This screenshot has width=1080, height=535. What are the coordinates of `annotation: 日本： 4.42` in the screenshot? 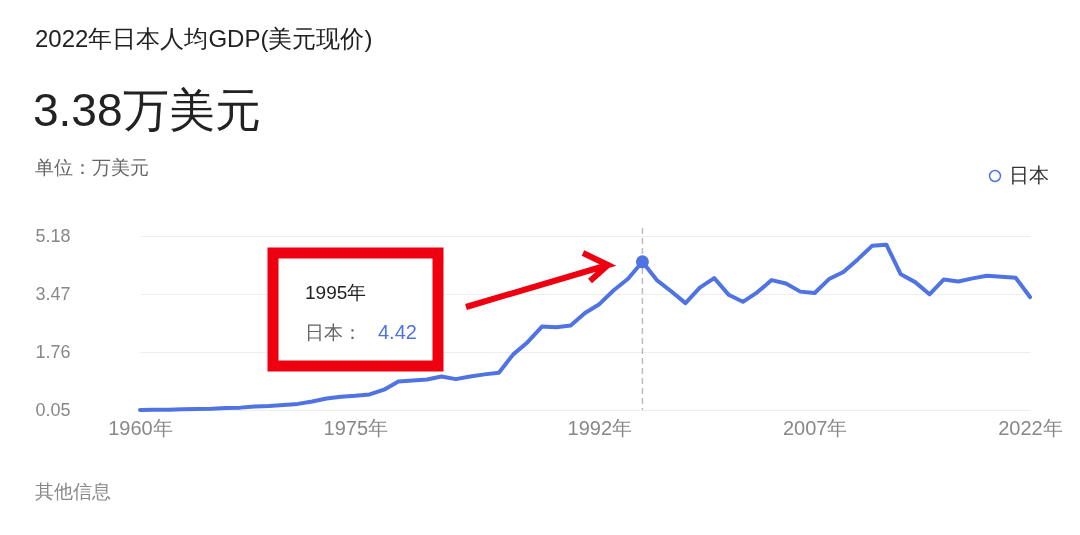 It's located at (361, 332).